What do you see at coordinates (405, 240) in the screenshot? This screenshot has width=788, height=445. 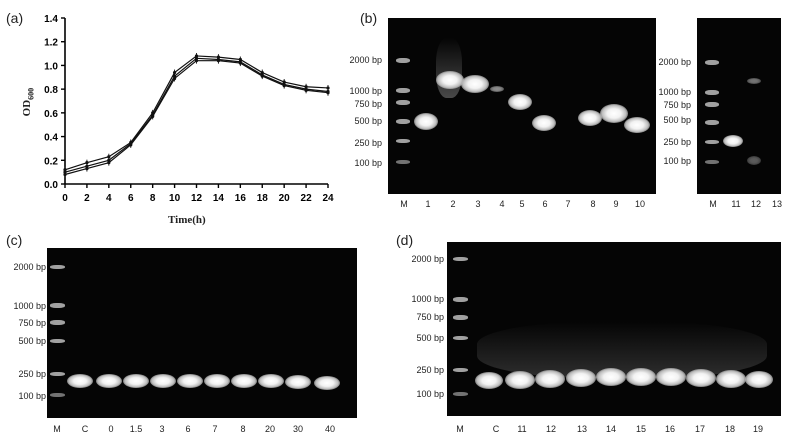 I see `panel-d-label: (d)` at bounding box center [405, 240].